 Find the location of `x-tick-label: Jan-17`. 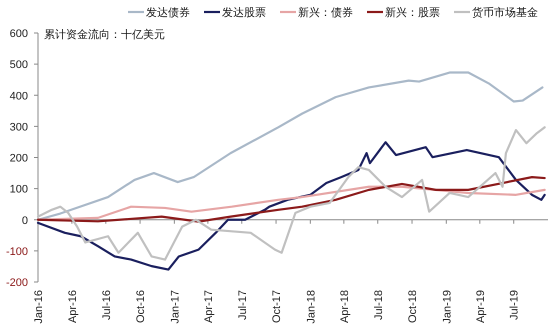

x-tick-label: Jan-17 is located at coordinates (175, 307).